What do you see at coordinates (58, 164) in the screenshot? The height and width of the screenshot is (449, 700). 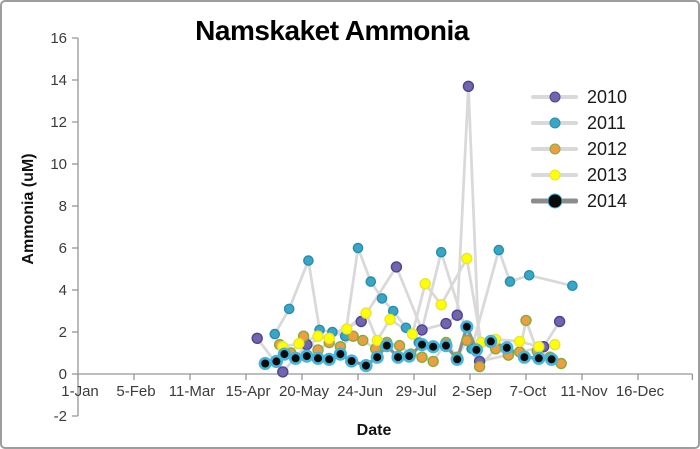 I see `y-tick-label: 10` at bounding box center [58, 164].